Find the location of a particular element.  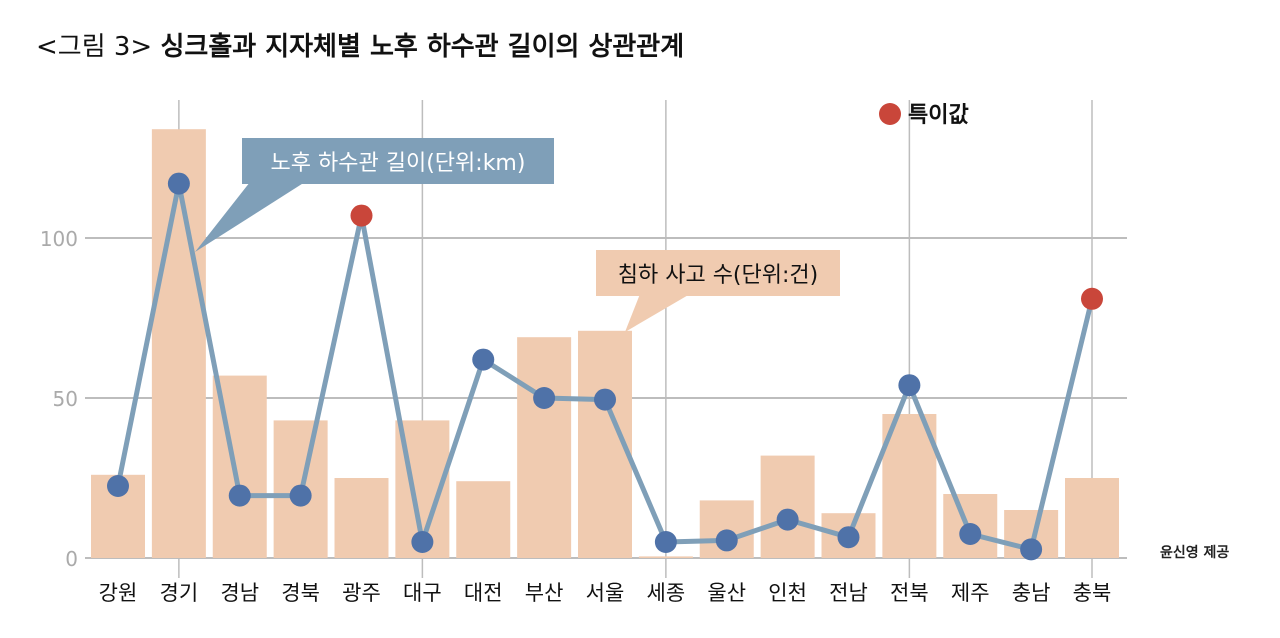

y-tick-label: 100 is located at coordinates (59, 239).